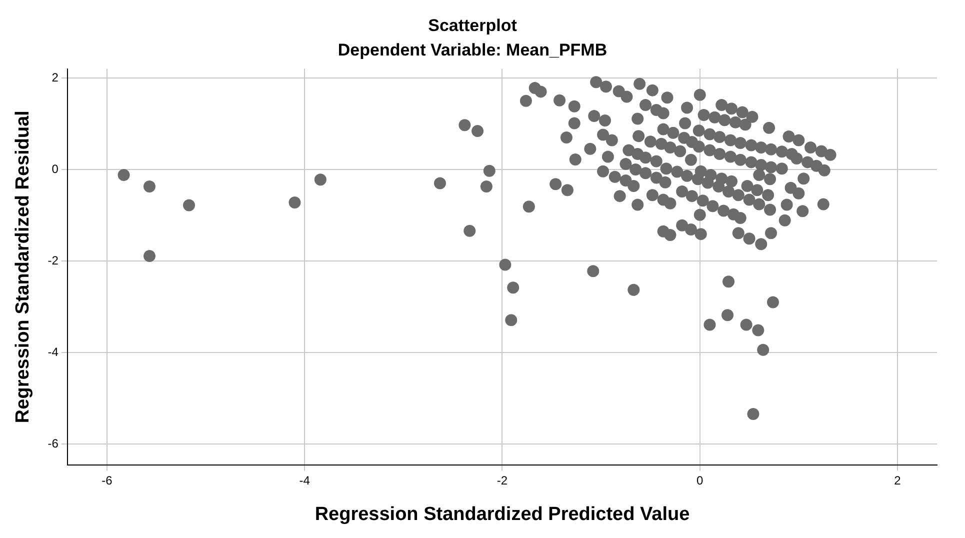 This screenshot has height=538, width=965. Describe the element at coordinates (502, 480) in the screenshot. I see `x-tick-label: -2` at that location.